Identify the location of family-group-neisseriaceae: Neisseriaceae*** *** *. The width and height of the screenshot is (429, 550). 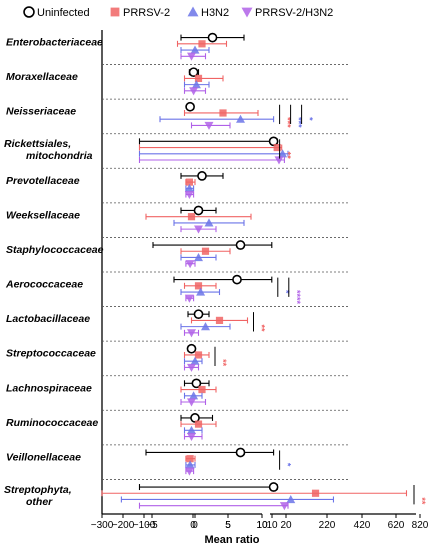
(178, 114).